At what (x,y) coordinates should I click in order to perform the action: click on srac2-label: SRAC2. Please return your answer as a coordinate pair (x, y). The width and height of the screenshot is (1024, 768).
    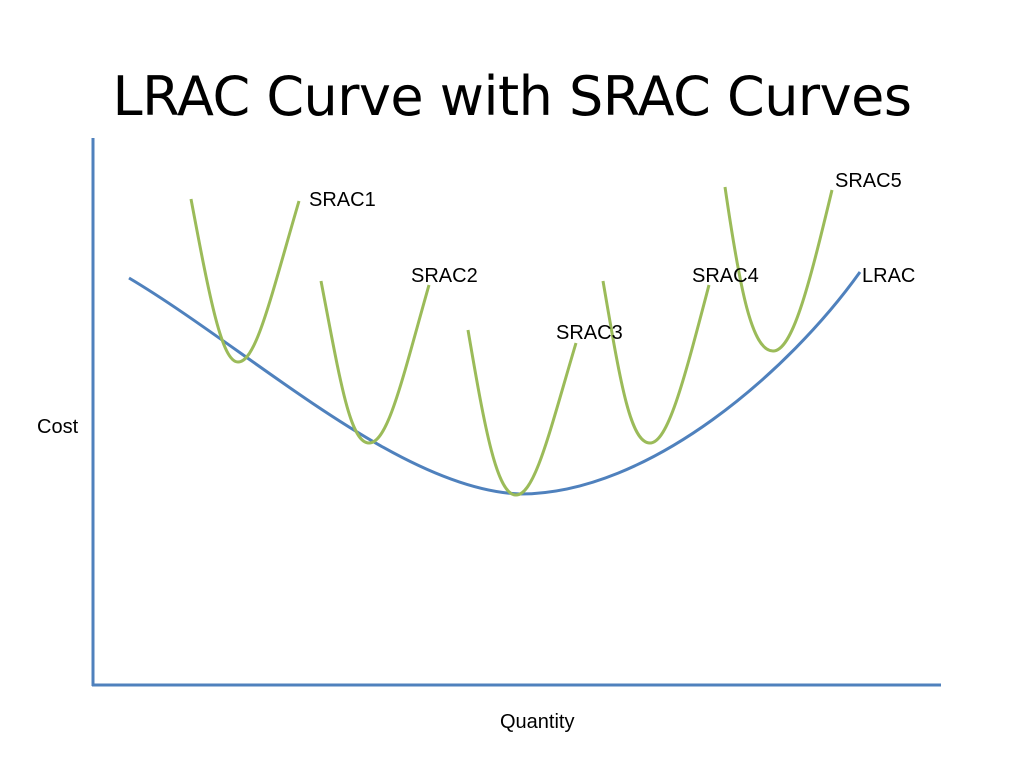
    Looking at the image, I should click on (444, 276).